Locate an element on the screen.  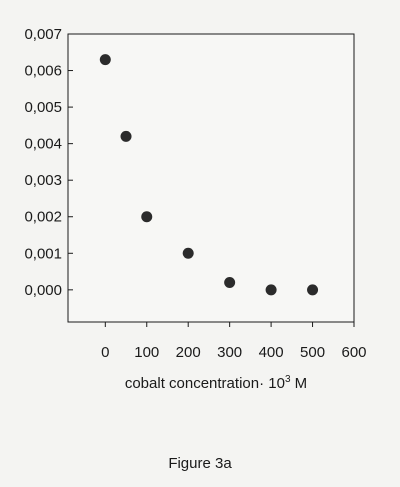
y-tick-label: 0,007 is located at coordinates (43, 34).